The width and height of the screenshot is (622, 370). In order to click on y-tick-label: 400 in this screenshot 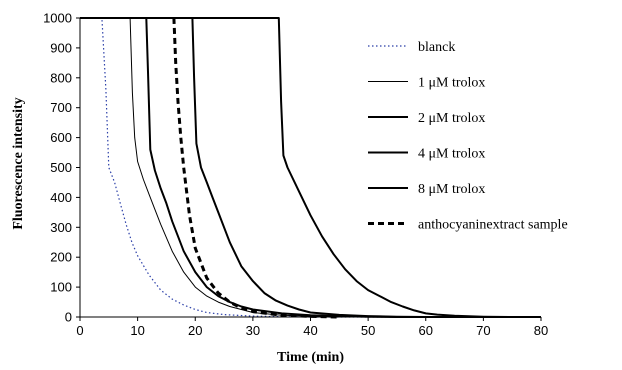, I will do `click(61, 197)`.